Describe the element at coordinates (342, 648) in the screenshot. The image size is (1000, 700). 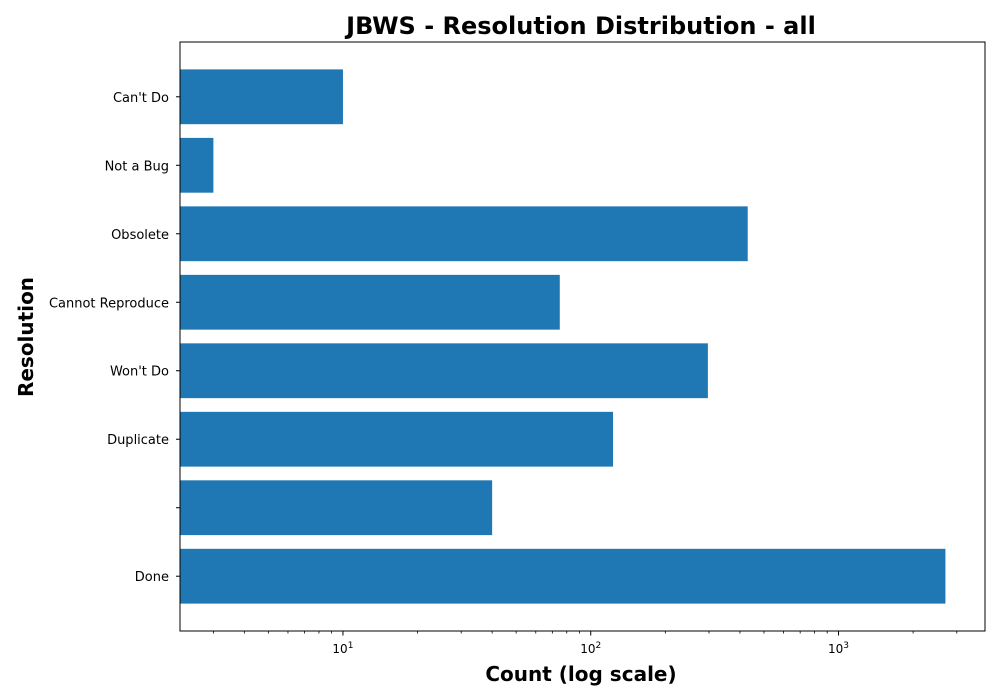
I see `x-tick-label-0: 101` at that location.